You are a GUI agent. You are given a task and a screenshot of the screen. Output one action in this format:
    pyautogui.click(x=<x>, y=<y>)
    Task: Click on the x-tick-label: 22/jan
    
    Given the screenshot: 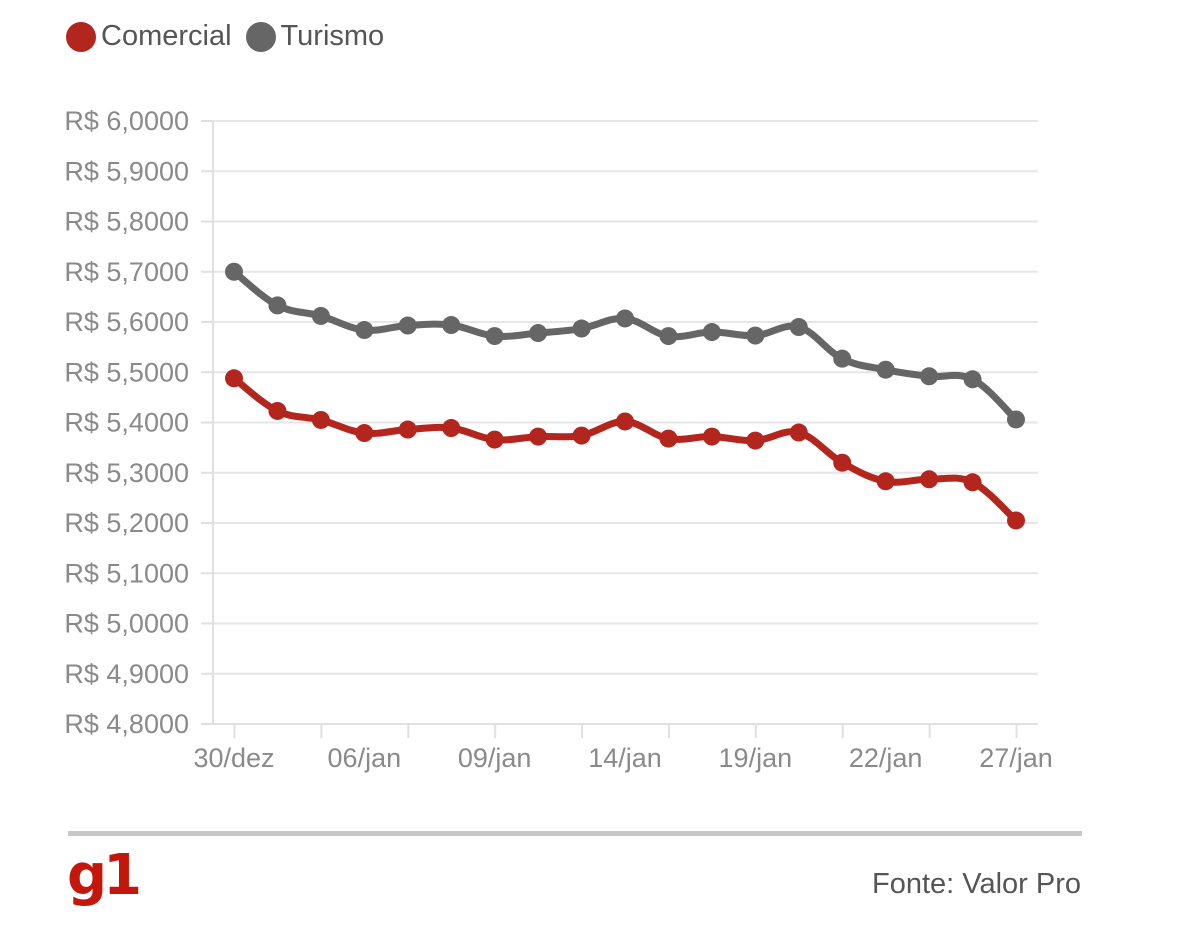 What is the action you would take?
    pyautogui.click(x=886, y=758)
    